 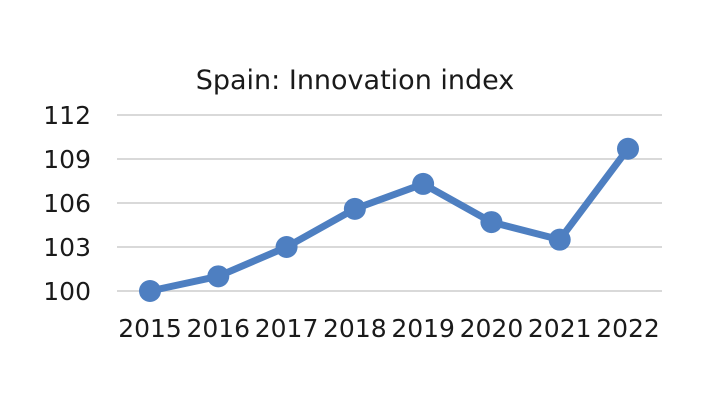 What do you see at coordinates (628, 148) in the screenshot?
I see `data-point-2022` at bounding box center [628, 148].